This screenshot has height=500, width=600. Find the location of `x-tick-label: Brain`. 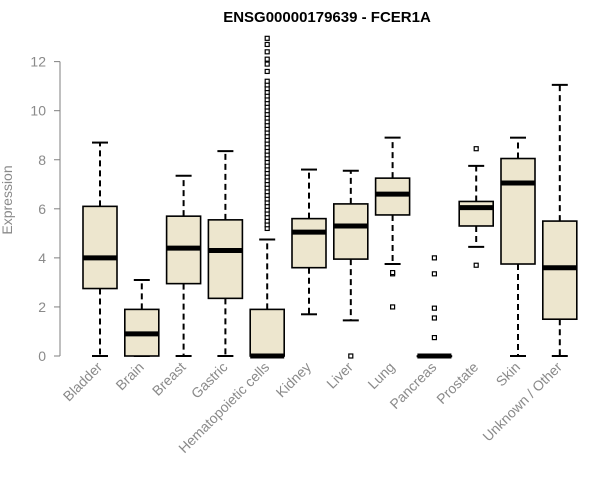

x-tick-label: Brain is located at coordinates (129, 376).